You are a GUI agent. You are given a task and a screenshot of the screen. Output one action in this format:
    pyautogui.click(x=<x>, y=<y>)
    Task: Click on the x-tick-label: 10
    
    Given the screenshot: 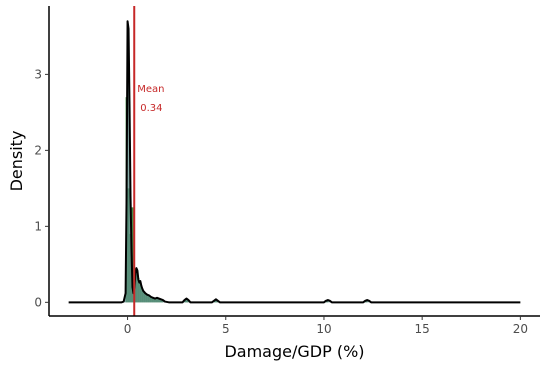 What is the action you would take?
    pyautogui.click(x=323, y=329)
    